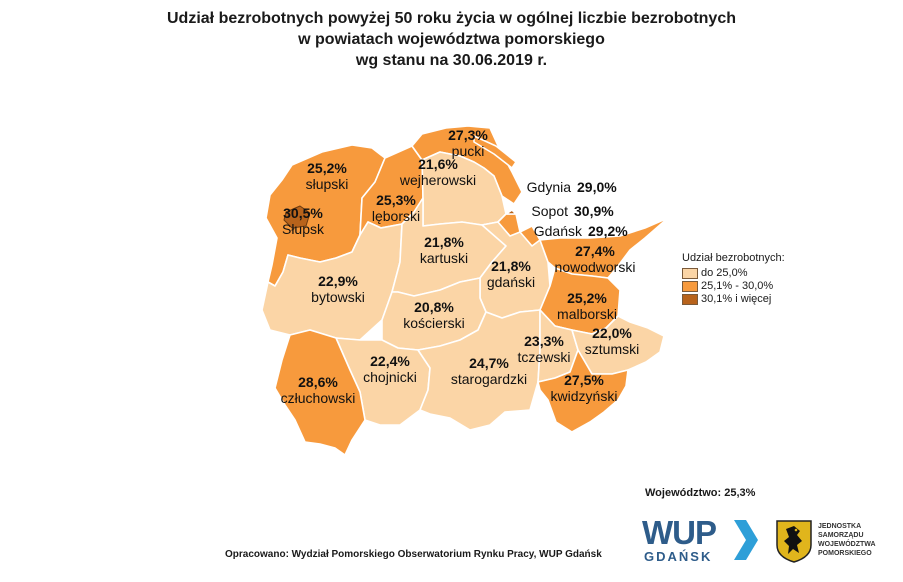  Describe the element at coordinates (558, 231) in the screenshot. I see `city-name-gdansk: Gdańsk` at that location.